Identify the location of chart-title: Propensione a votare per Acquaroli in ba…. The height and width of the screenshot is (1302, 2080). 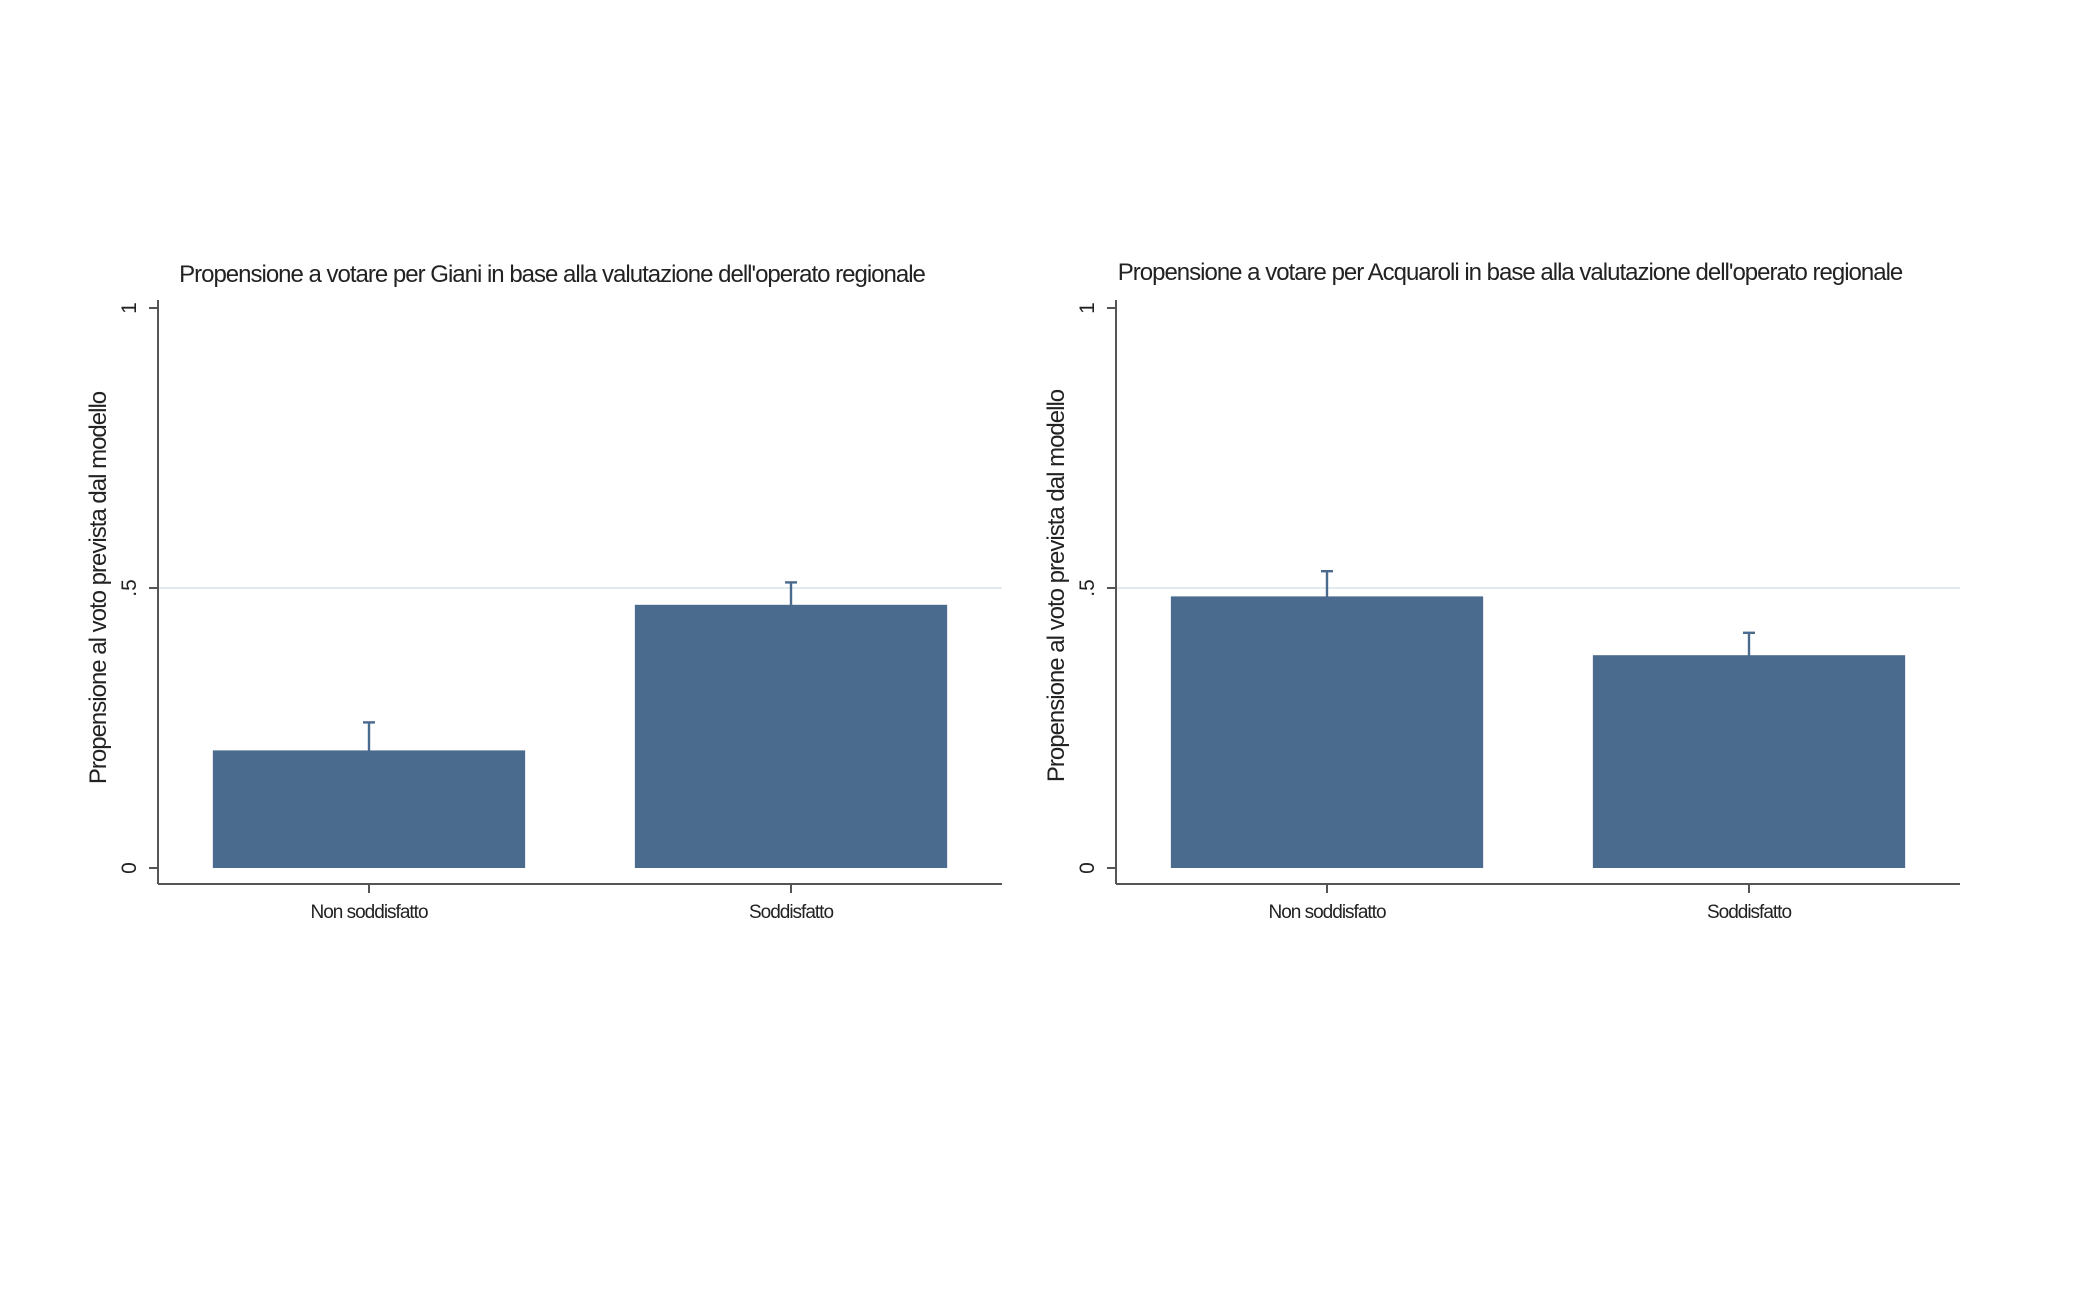
(1510, 272).